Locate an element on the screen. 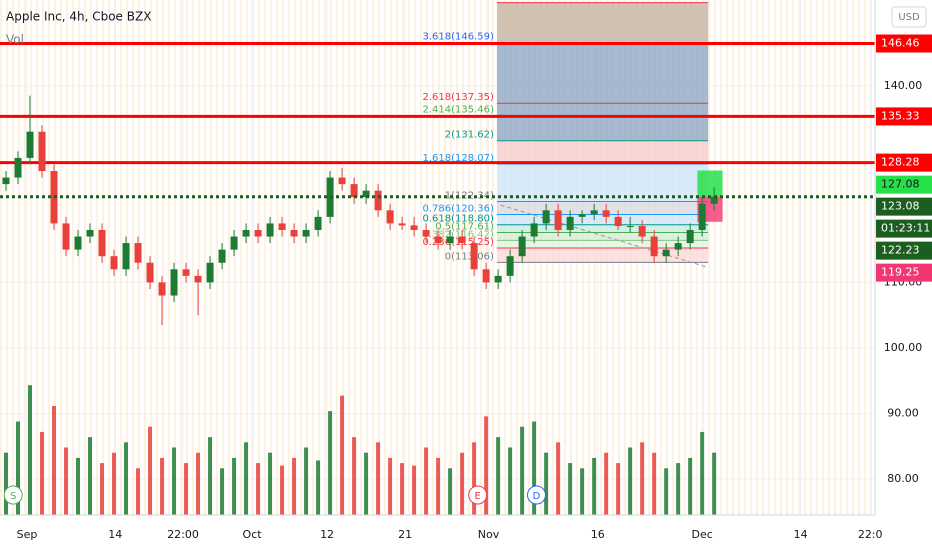 Image resolution: width=932 pixels, height=554 pixels. fib-label: 1.618(128.07) is located at coordinates (458, 158).